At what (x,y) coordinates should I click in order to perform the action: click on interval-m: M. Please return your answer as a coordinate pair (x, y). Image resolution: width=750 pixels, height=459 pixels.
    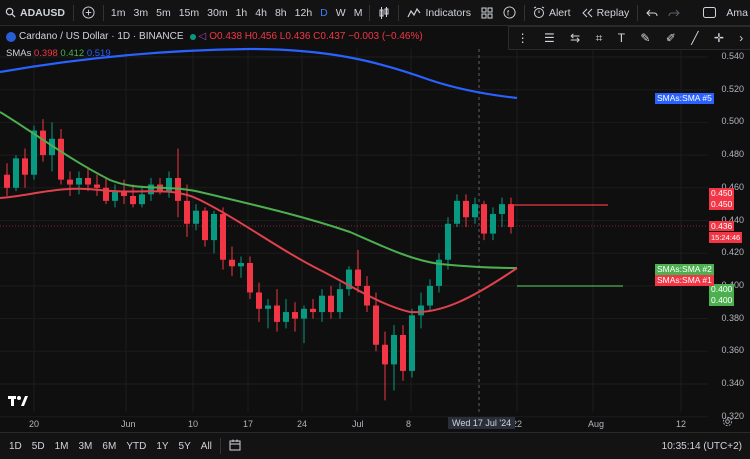
    Looking at the image, I should click on (358, 12).